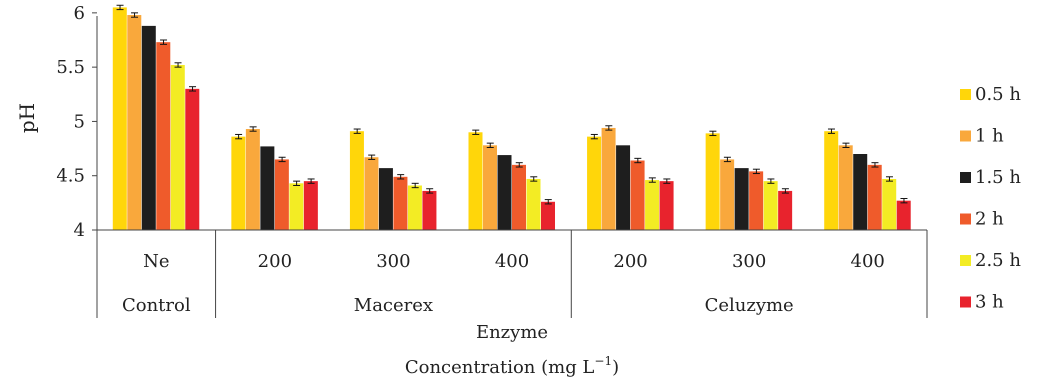  I want to click on y-tick-label-2: 5, so click(79, 121).